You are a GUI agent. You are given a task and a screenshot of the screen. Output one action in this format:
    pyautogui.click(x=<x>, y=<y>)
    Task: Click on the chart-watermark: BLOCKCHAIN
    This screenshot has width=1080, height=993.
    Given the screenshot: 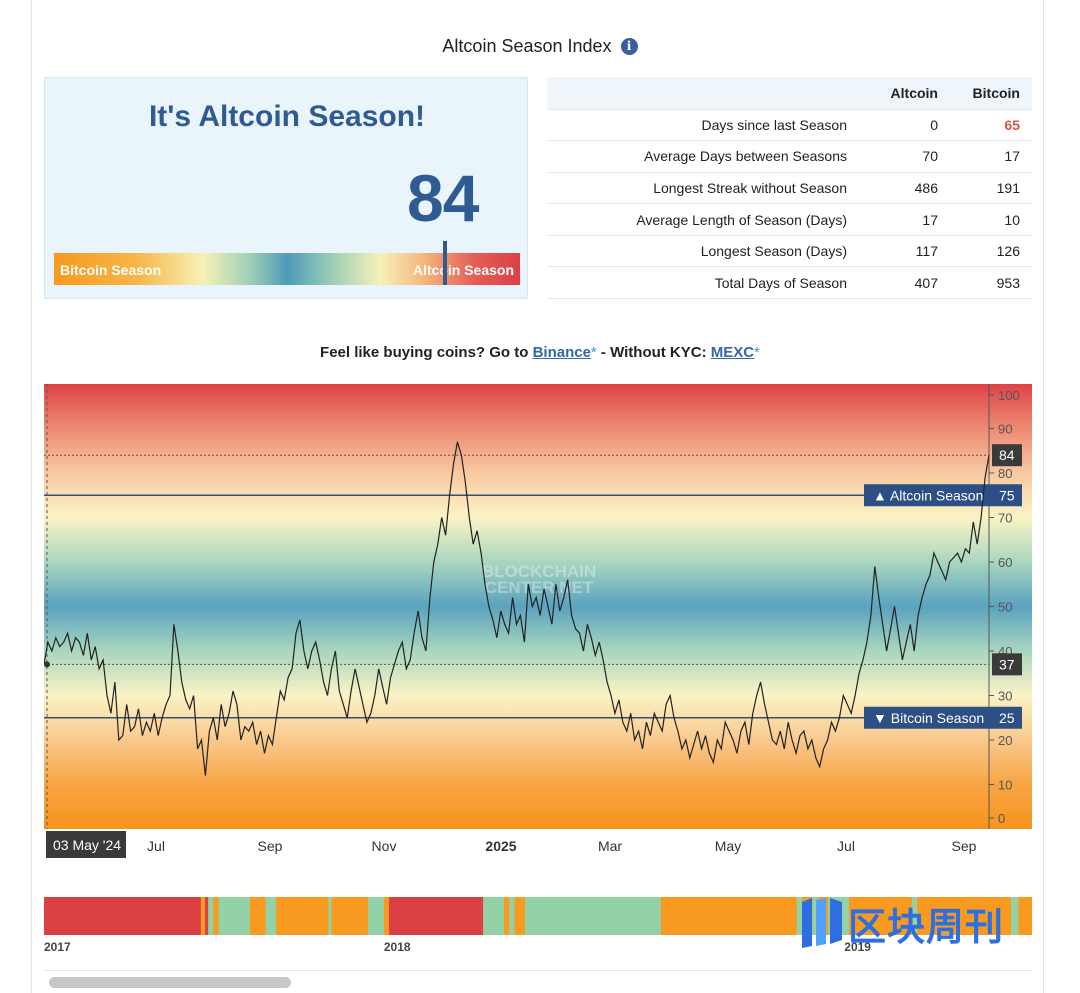 What is the action you would take?
    pyautogui.click(x=539, y=571)
    